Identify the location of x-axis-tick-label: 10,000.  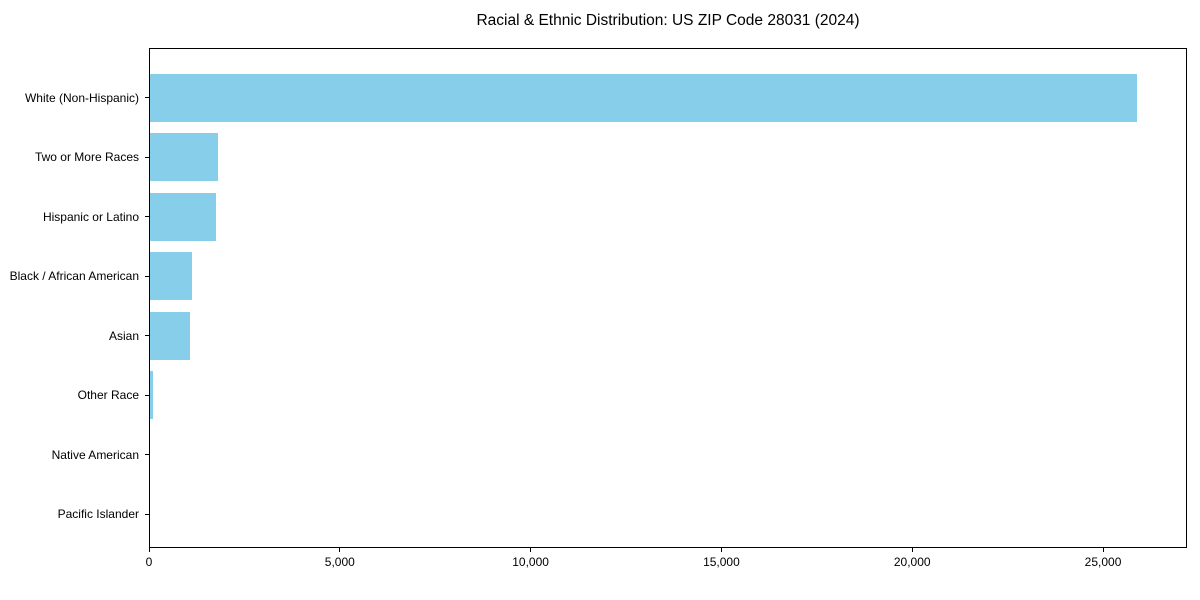
(530, 562).